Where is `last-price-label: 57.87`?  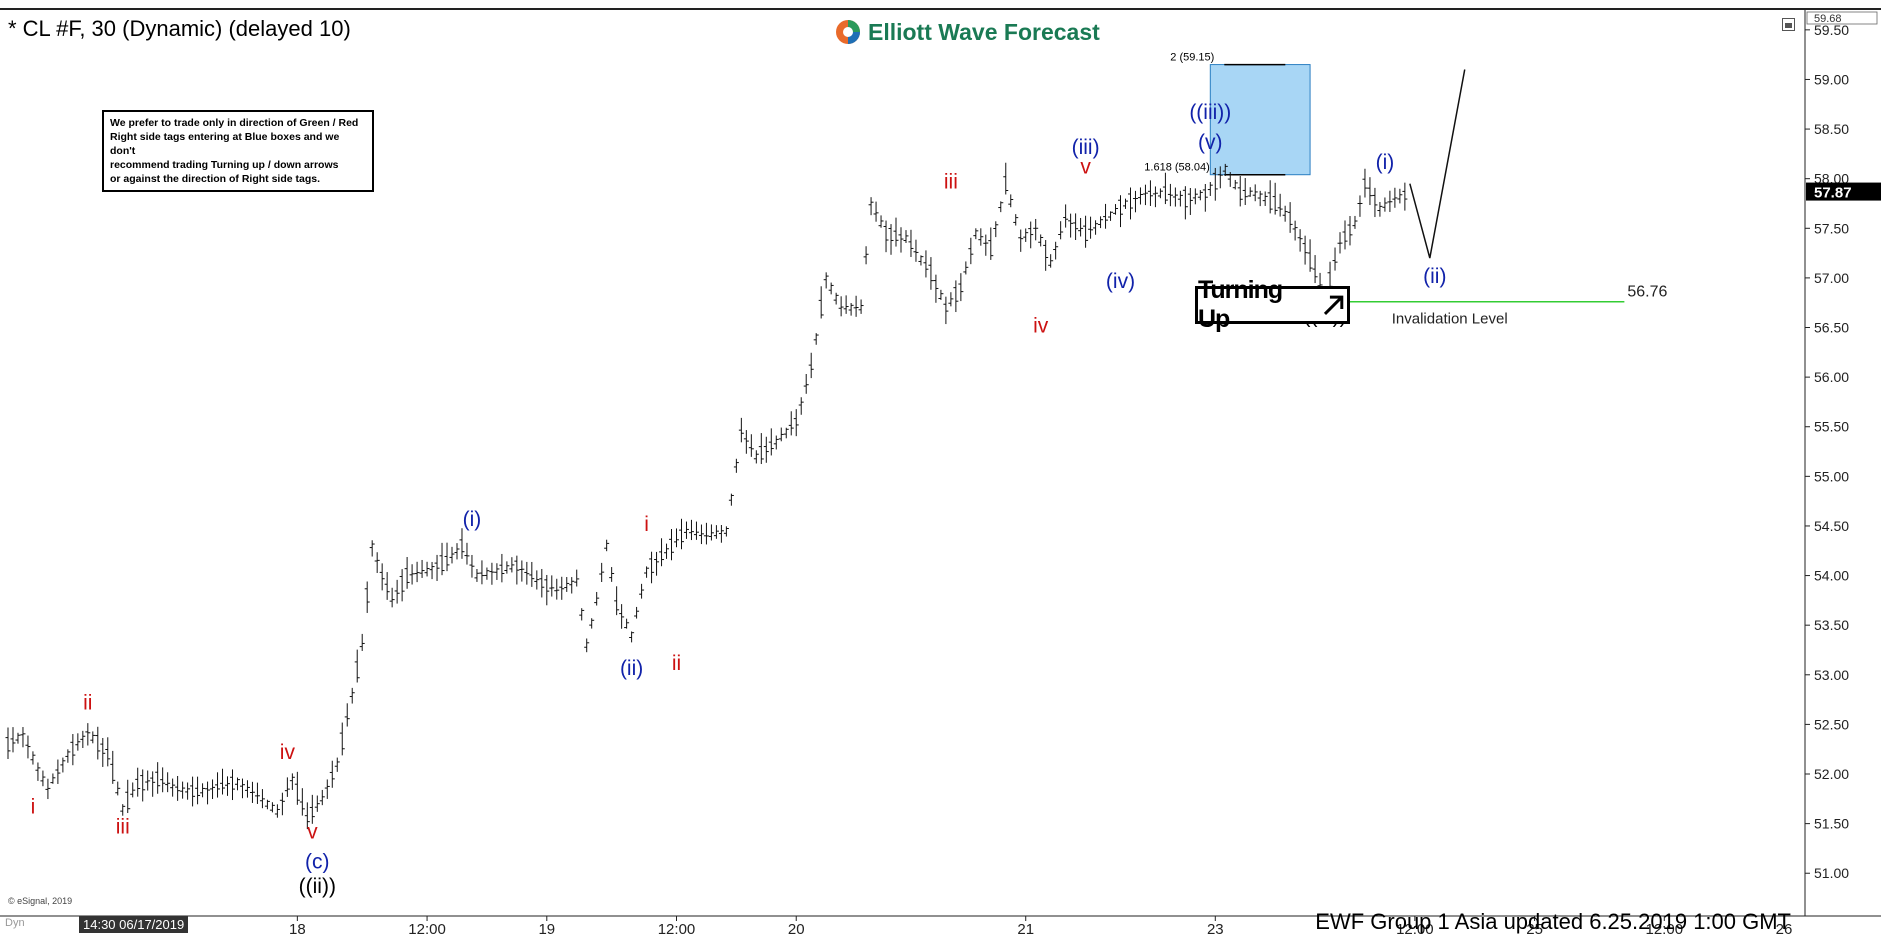
last-price-label: 57.87 is located at coordinates (1833, 193).